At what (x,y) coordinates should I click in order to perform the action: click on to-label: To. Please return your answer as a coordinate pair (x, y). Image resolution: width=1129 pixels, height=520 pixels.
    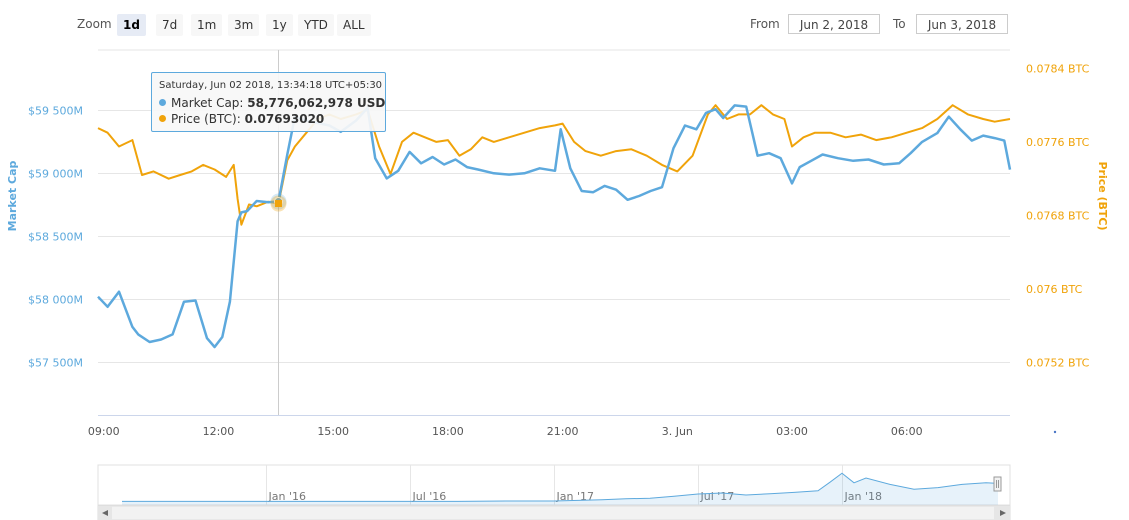
    Looking at the image, I should click on (899, 24).